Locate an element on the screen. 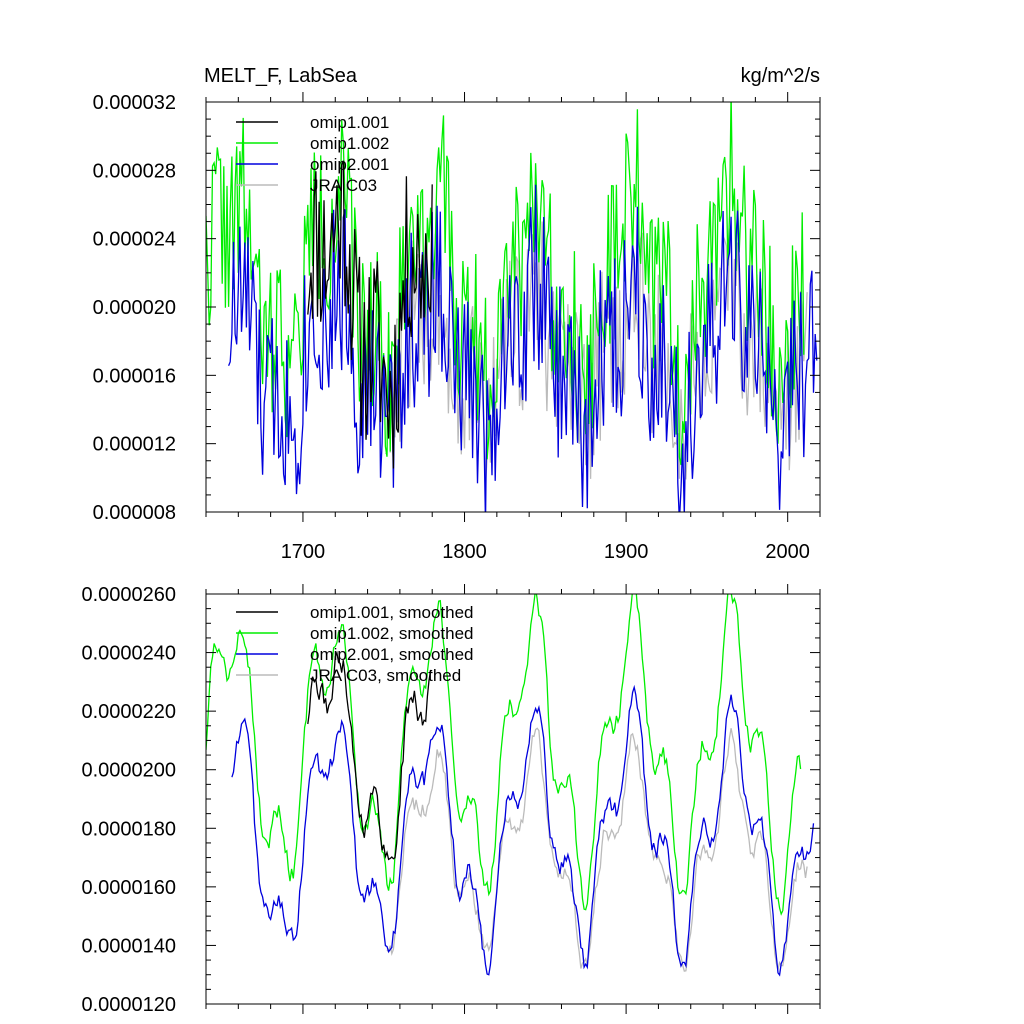  legend-label: omip2.001, smoothed is located at coordinates (392, 654).